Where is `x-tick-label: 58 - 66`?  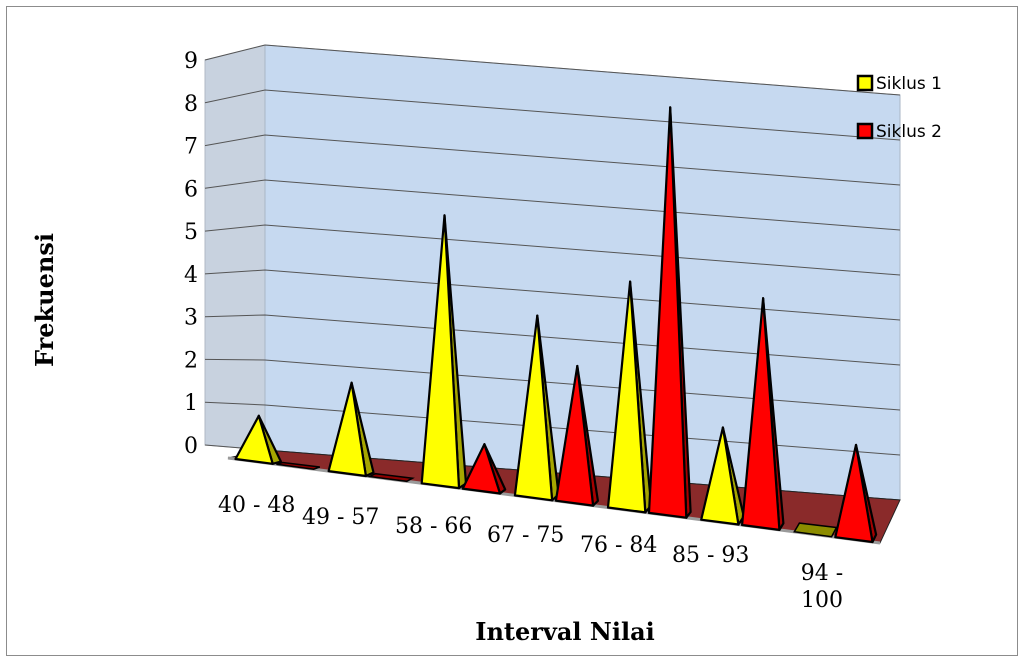
x-tick-label: 58 - 66 is located at coordinates (433, 526).